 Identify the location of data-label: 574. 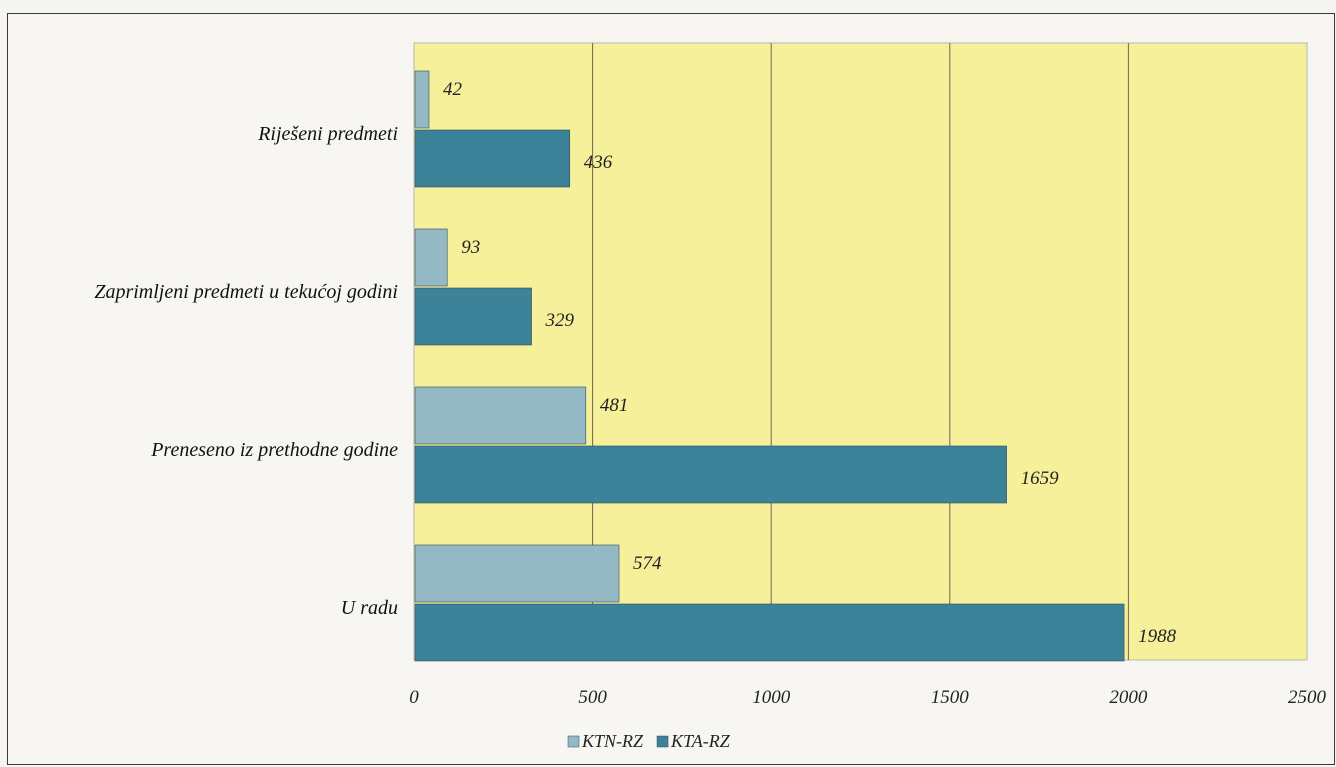
(647, 563).